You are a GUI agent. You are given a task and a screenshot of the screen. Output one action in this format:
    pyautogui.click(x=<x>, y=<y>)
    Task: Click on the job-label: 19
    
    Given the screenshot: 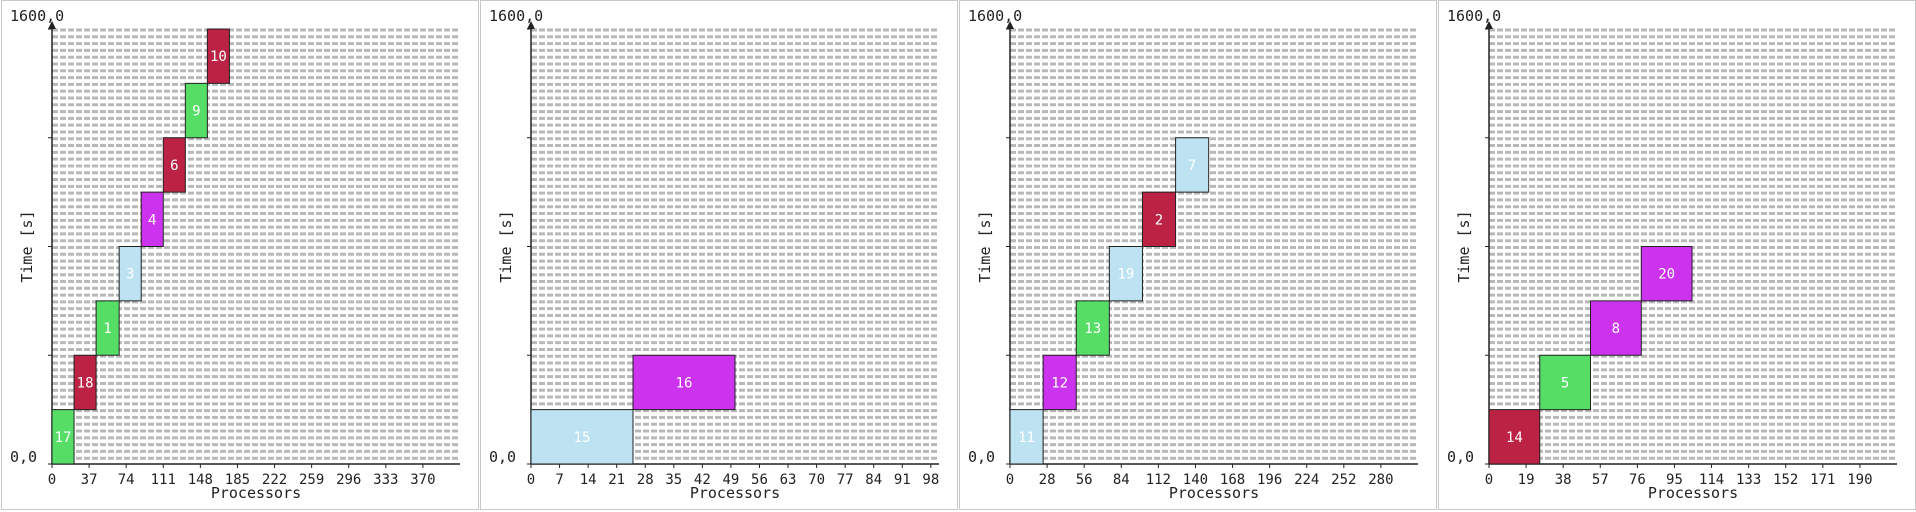 What is the action you would take?
    pyautogui.click(x=1125, y=275)
    